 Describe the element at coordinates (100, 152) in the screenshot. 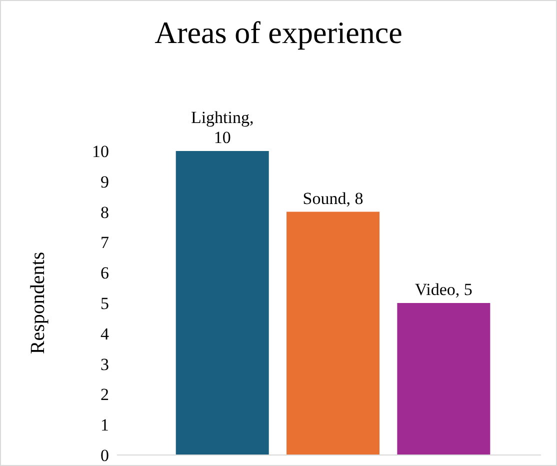

I see `y-tick-label: 10` at that location.